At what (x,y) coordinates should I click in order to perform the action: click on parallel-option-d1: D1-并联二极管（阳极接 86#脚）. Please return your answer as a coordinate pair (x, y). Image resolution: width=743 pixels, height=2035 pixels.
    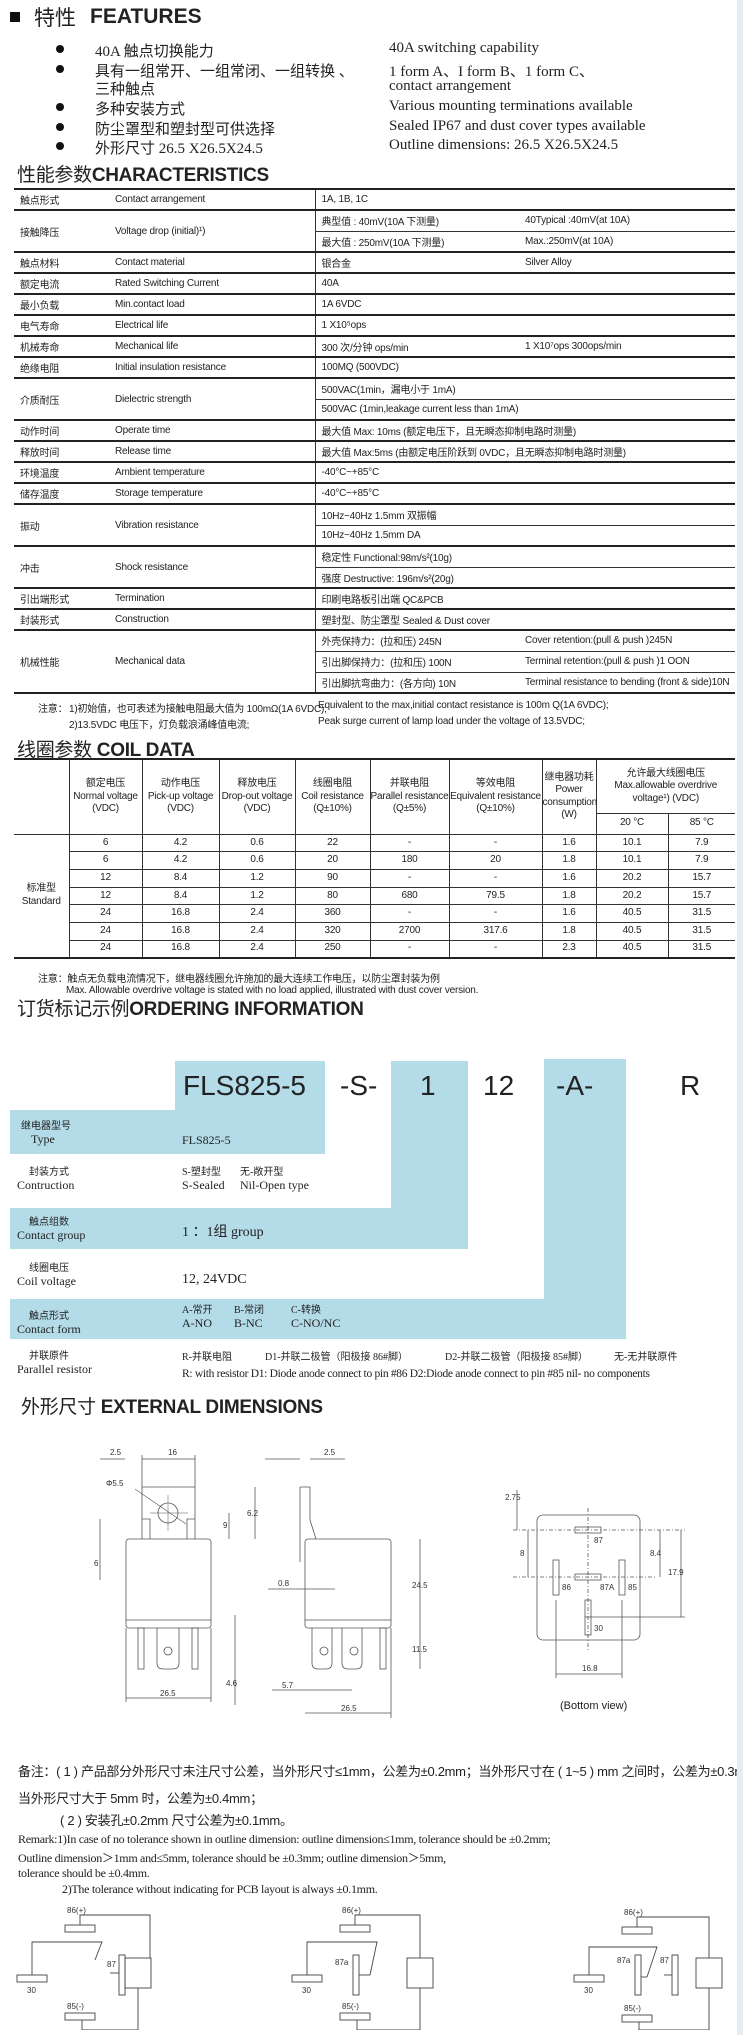
    Looking at the image, I should click on (337, 1357).